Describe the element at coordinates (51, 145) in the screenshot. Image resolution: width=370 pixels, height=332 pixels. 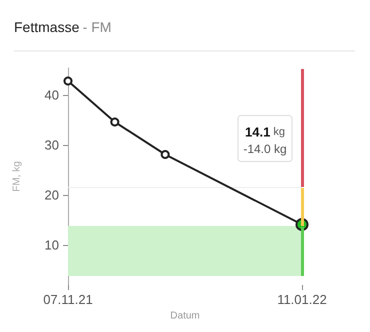
I see `y-tick-label: 30` at that location.